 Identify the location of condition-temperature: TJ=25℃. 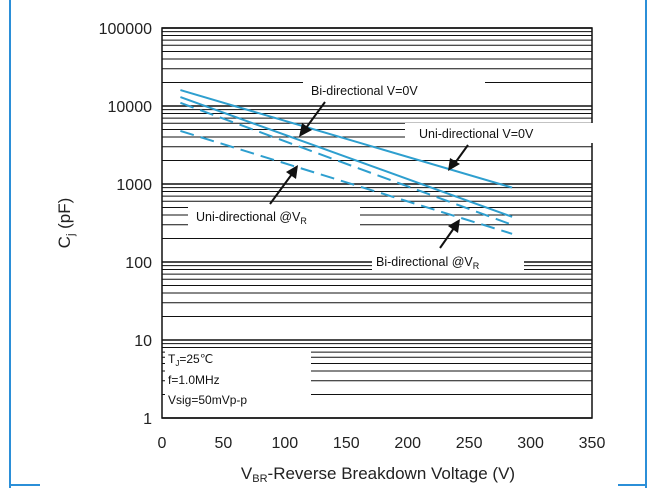
(190, 360).